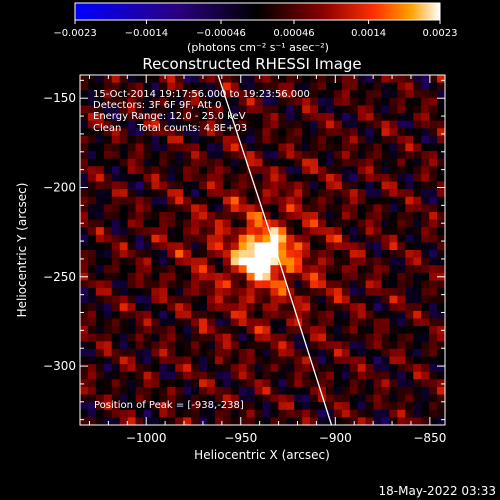  Describe the element at coordinates (258, 47) in the screenshot. I see `colorbar-unit-label: (photons cm⁻² s⁻¹ asec⁻²)` at that location.